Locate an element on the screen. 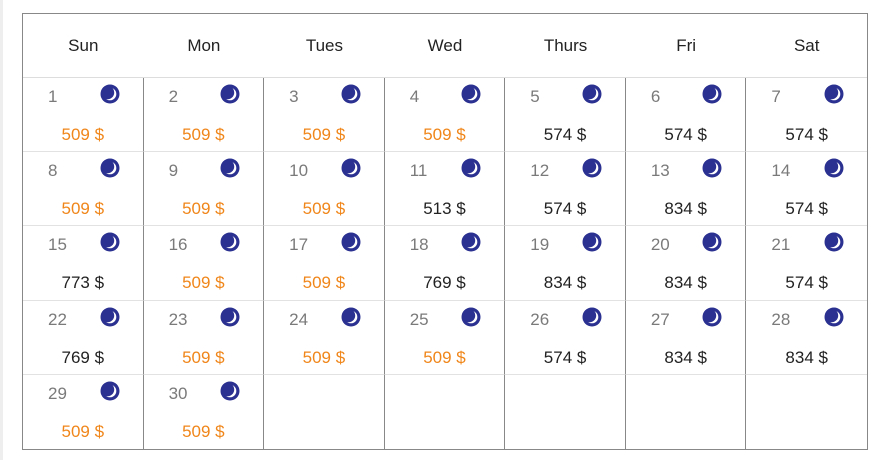 The image size is (880, 460). day-cell: 8 509 $ is located at coordinates (83, 189).